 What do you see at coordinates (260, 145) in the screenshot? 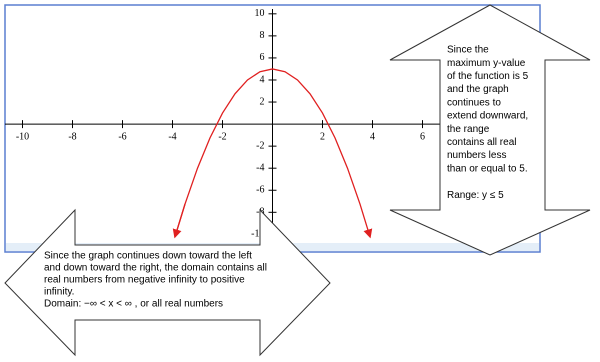
I see `y-tick-label: -2` at bounding box center [260, 145].